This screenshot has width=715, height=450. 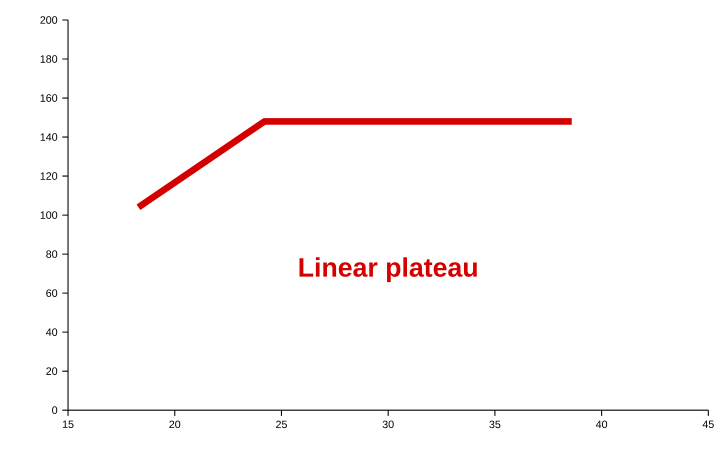 What do you see at coordinates (49, 98) in the screenshot?
I see `y-tick-label: 160` at bounding box center [49, 98].